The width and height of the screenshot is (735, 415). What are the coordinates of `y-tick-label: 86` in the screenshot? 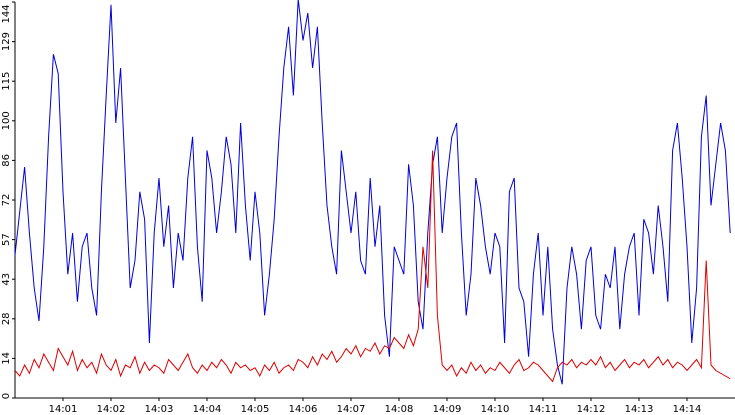 It's located at (6, 160).